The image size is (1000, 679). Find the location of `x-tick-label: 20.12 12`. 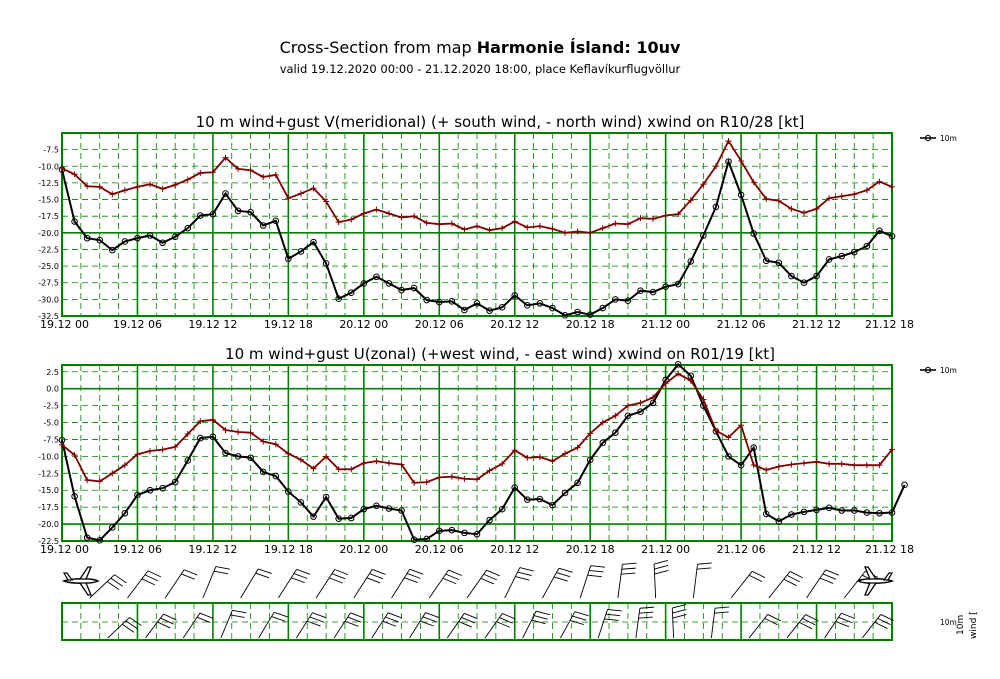

x-tick-label: 20.12 12 is located at coordinates (514, 549).